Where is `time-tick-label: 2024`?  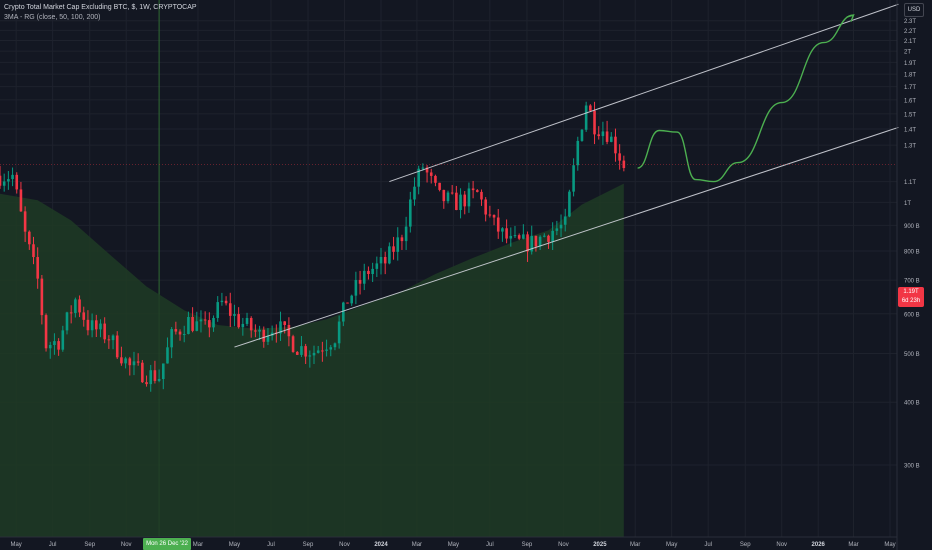 time-tick-label: 2024 is located at coordinates (381, 545).